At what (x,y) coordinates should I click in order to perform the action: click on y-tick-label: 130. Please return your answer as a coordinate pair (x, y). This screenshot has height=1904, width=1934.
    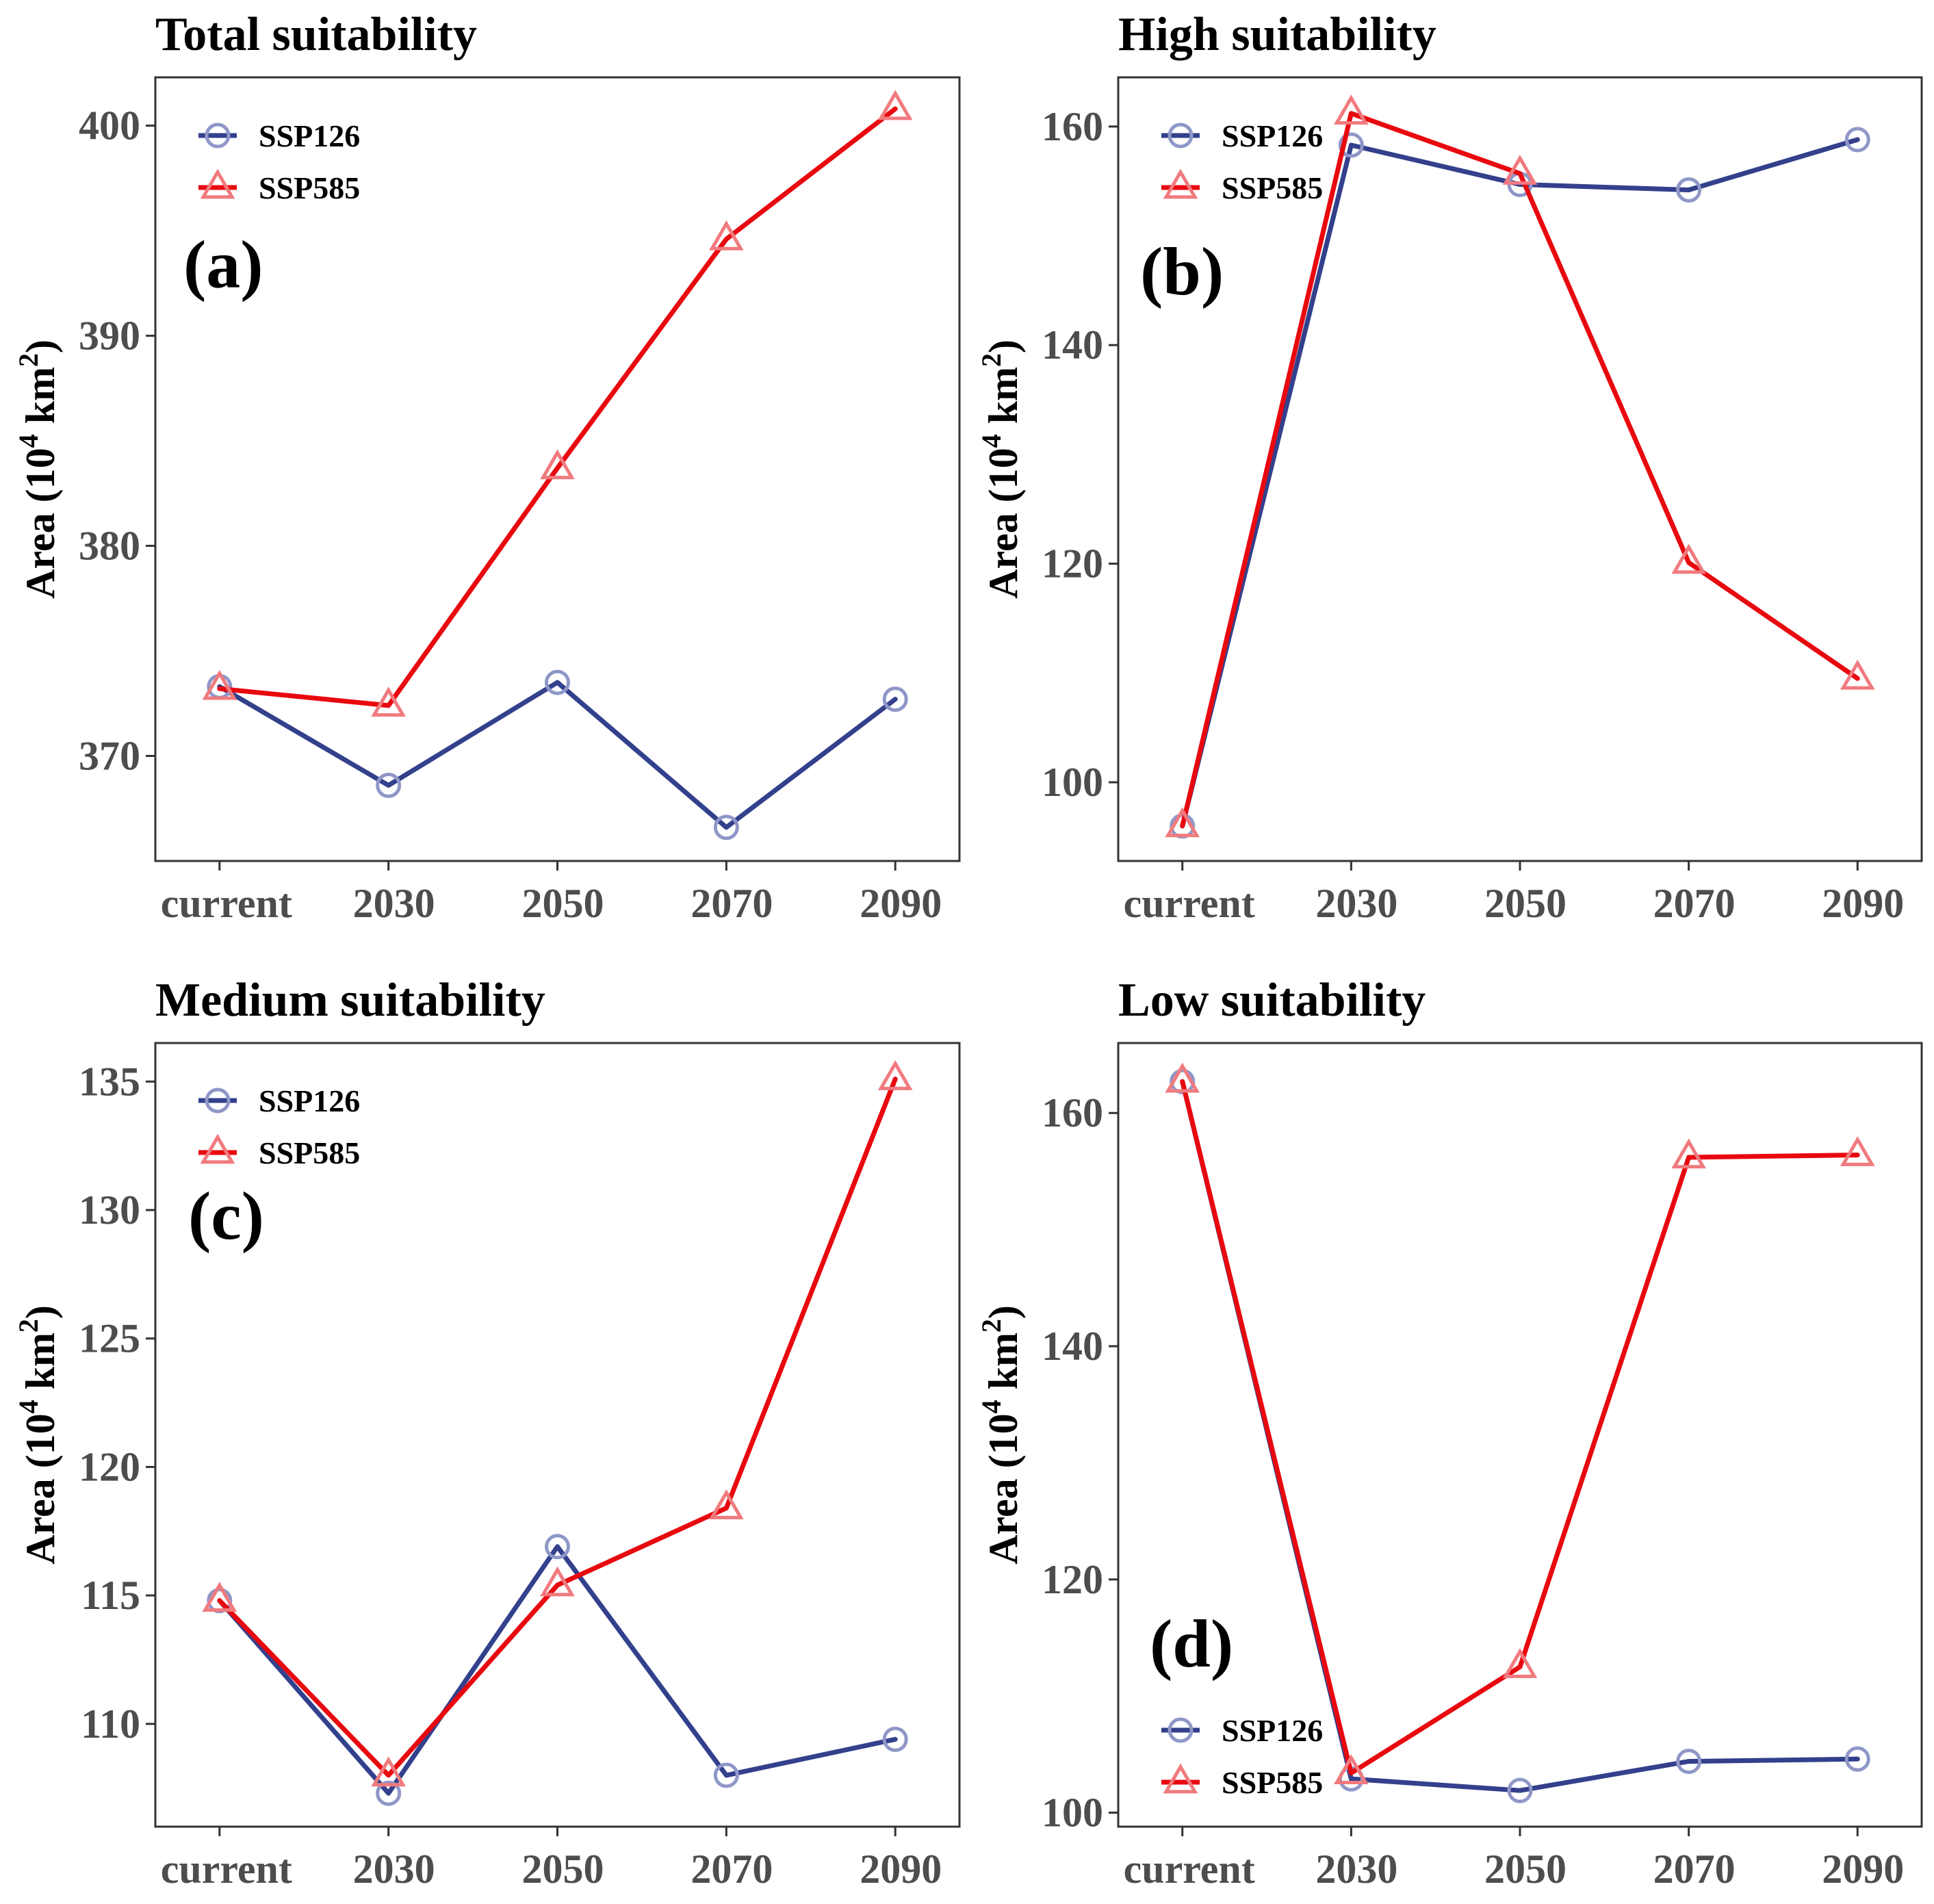
    Looking at the image, I should click on (109, 1210).